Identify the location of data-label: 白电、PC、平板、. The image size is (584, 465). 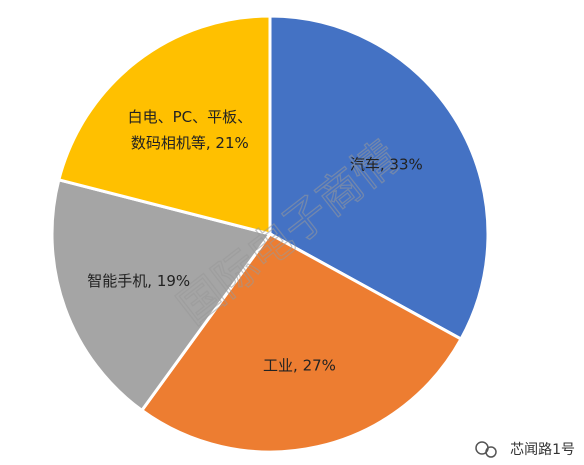
(190, 117).